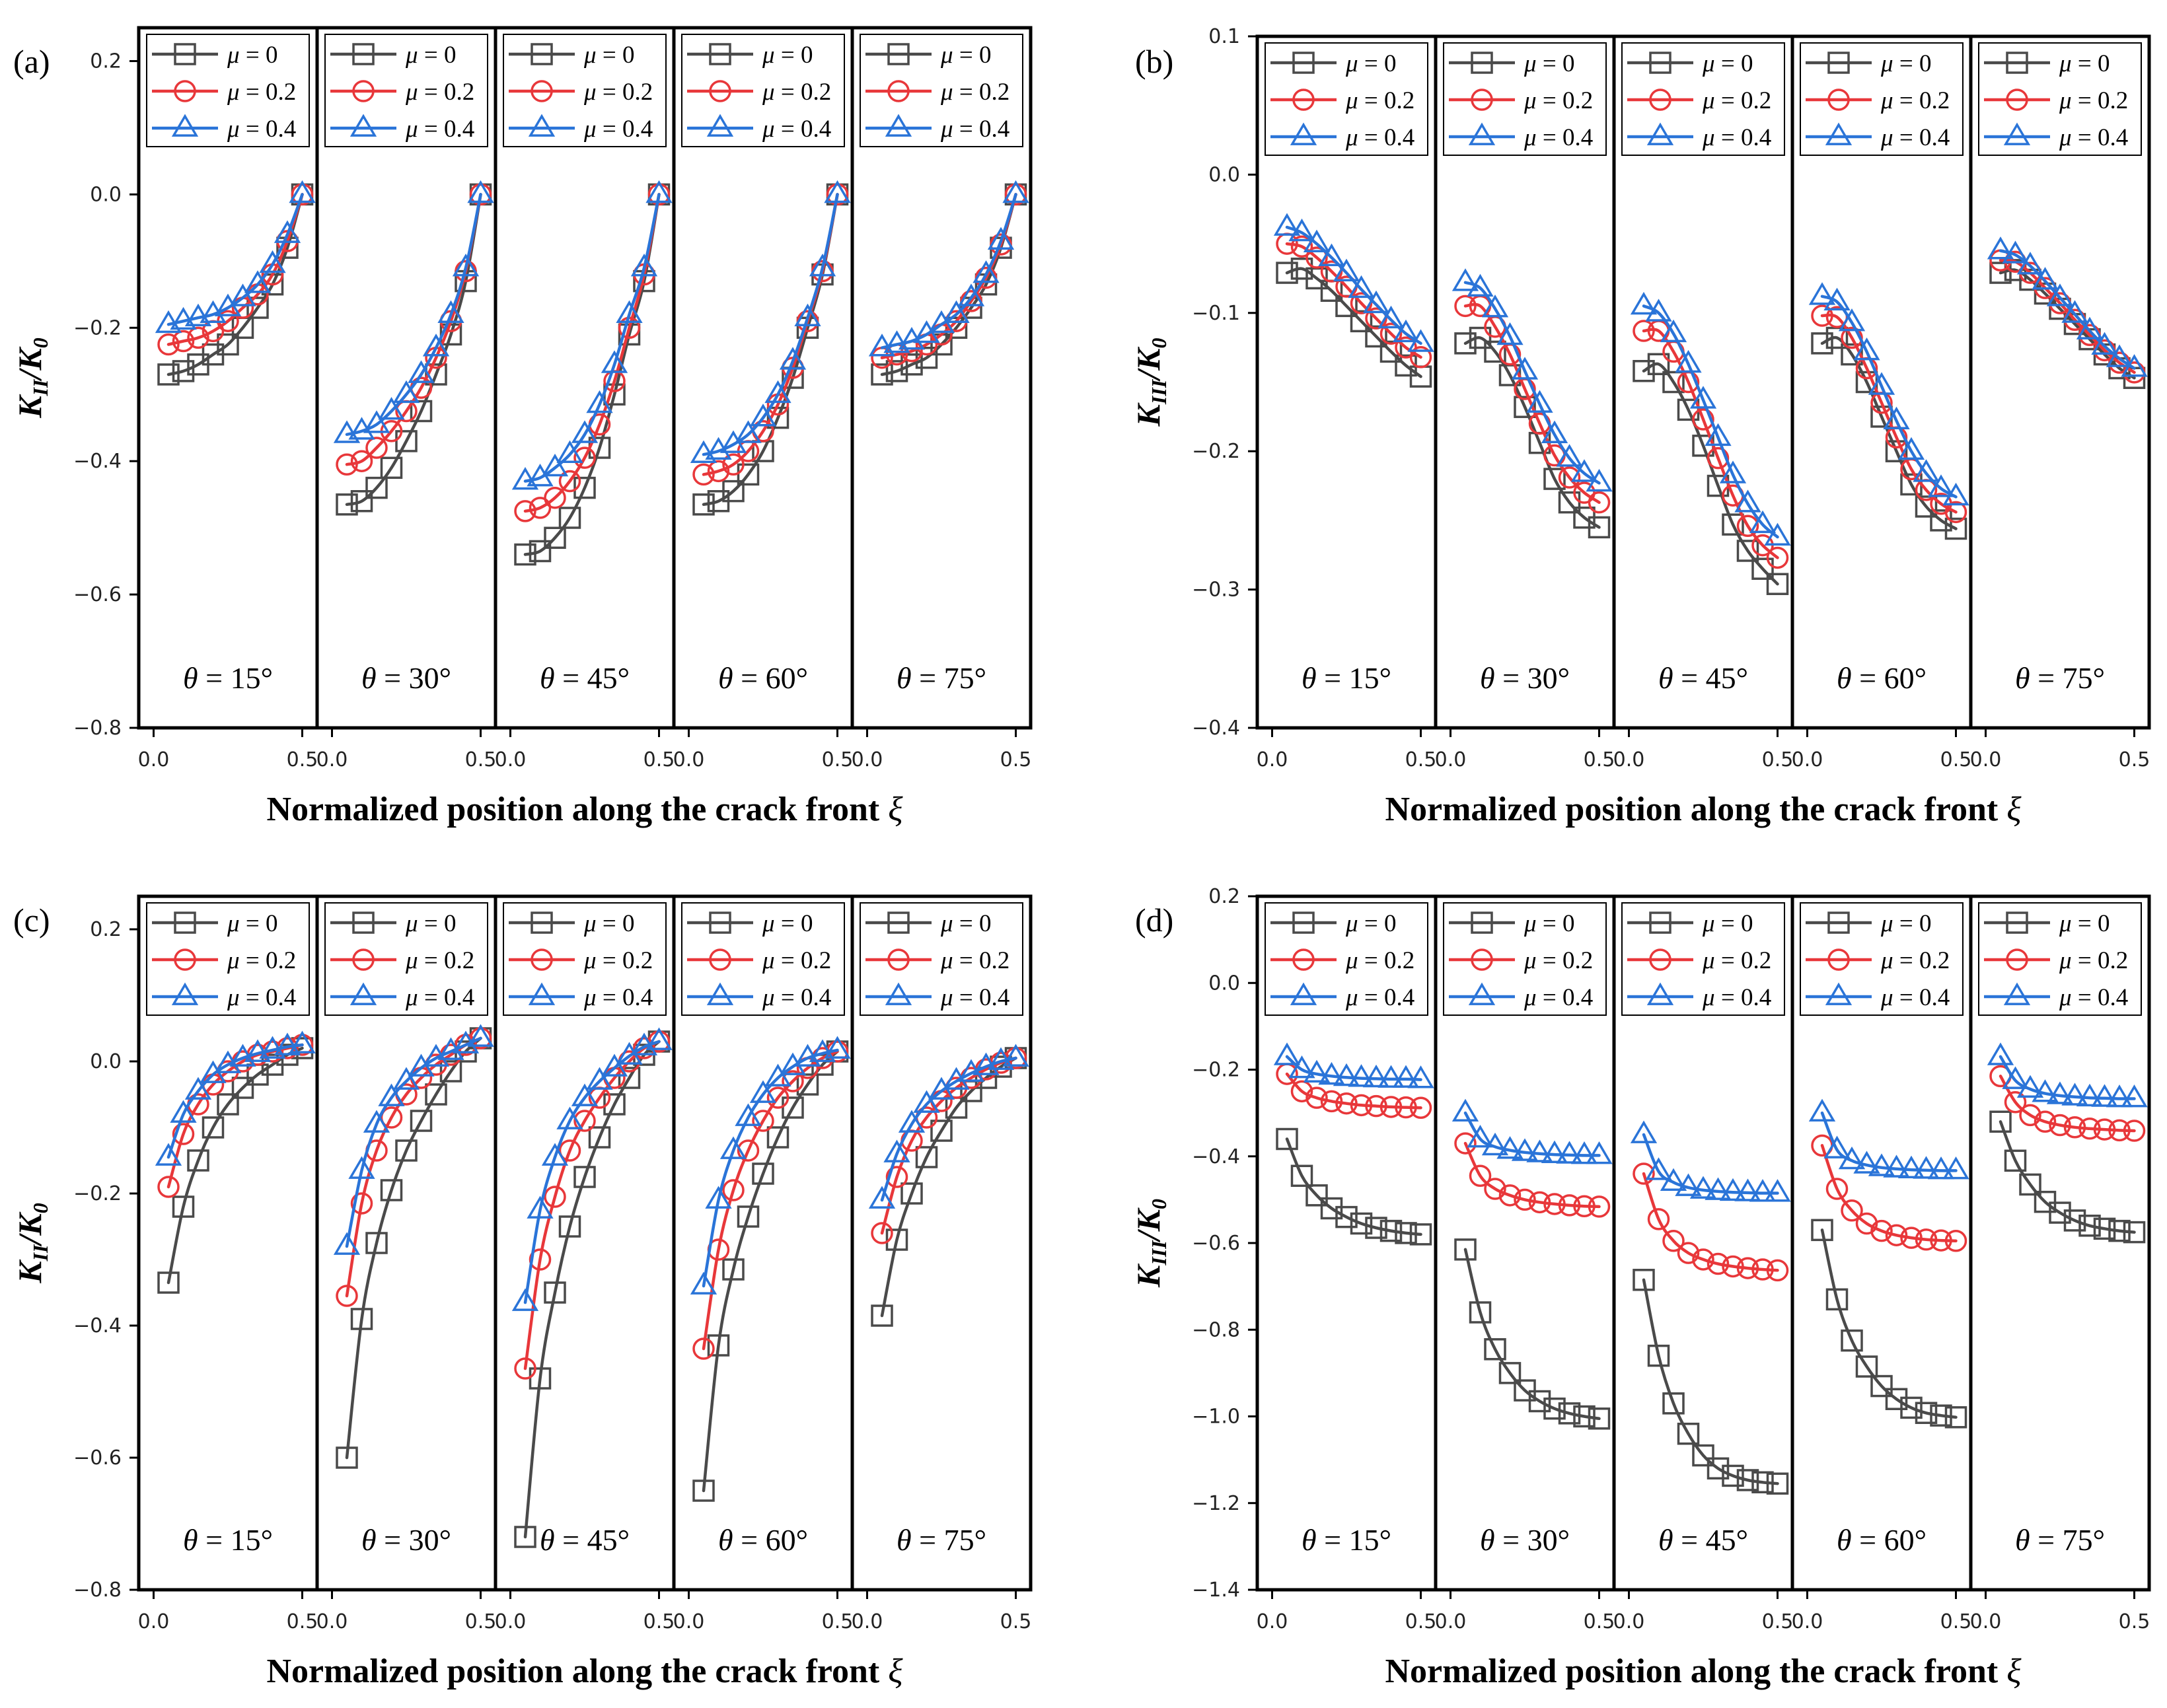 This screenshot has height=1708, width=2167. What do you see at coordinates (1524, 403) in the screenshot?
I see `subplot-1: 0.0 0.5 θ = 30° μ = 0 μ = 0.2 μ = 0.4` at bounding box center [1524, 403].